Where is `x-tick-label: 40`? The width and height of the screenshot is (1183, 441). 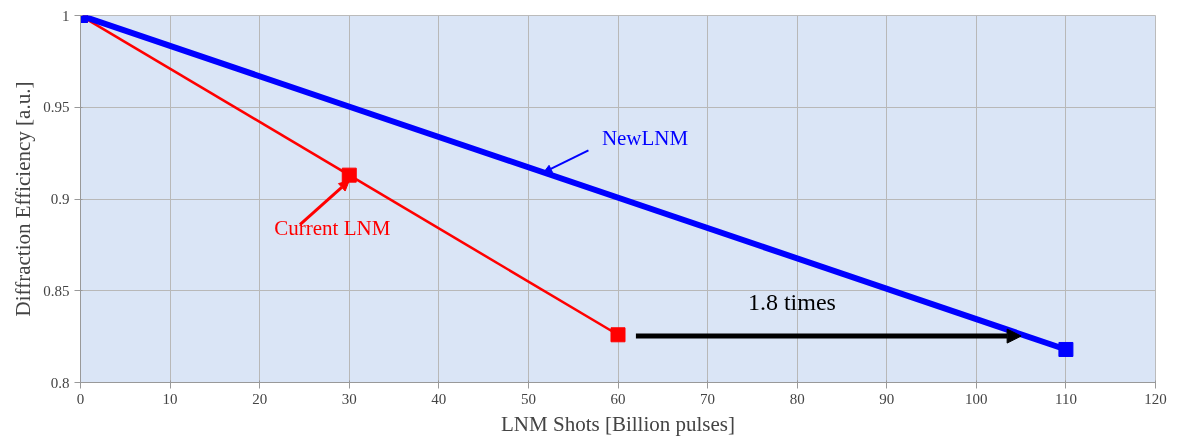 x-tick-label: 40 is located at coordinates (439, 398).